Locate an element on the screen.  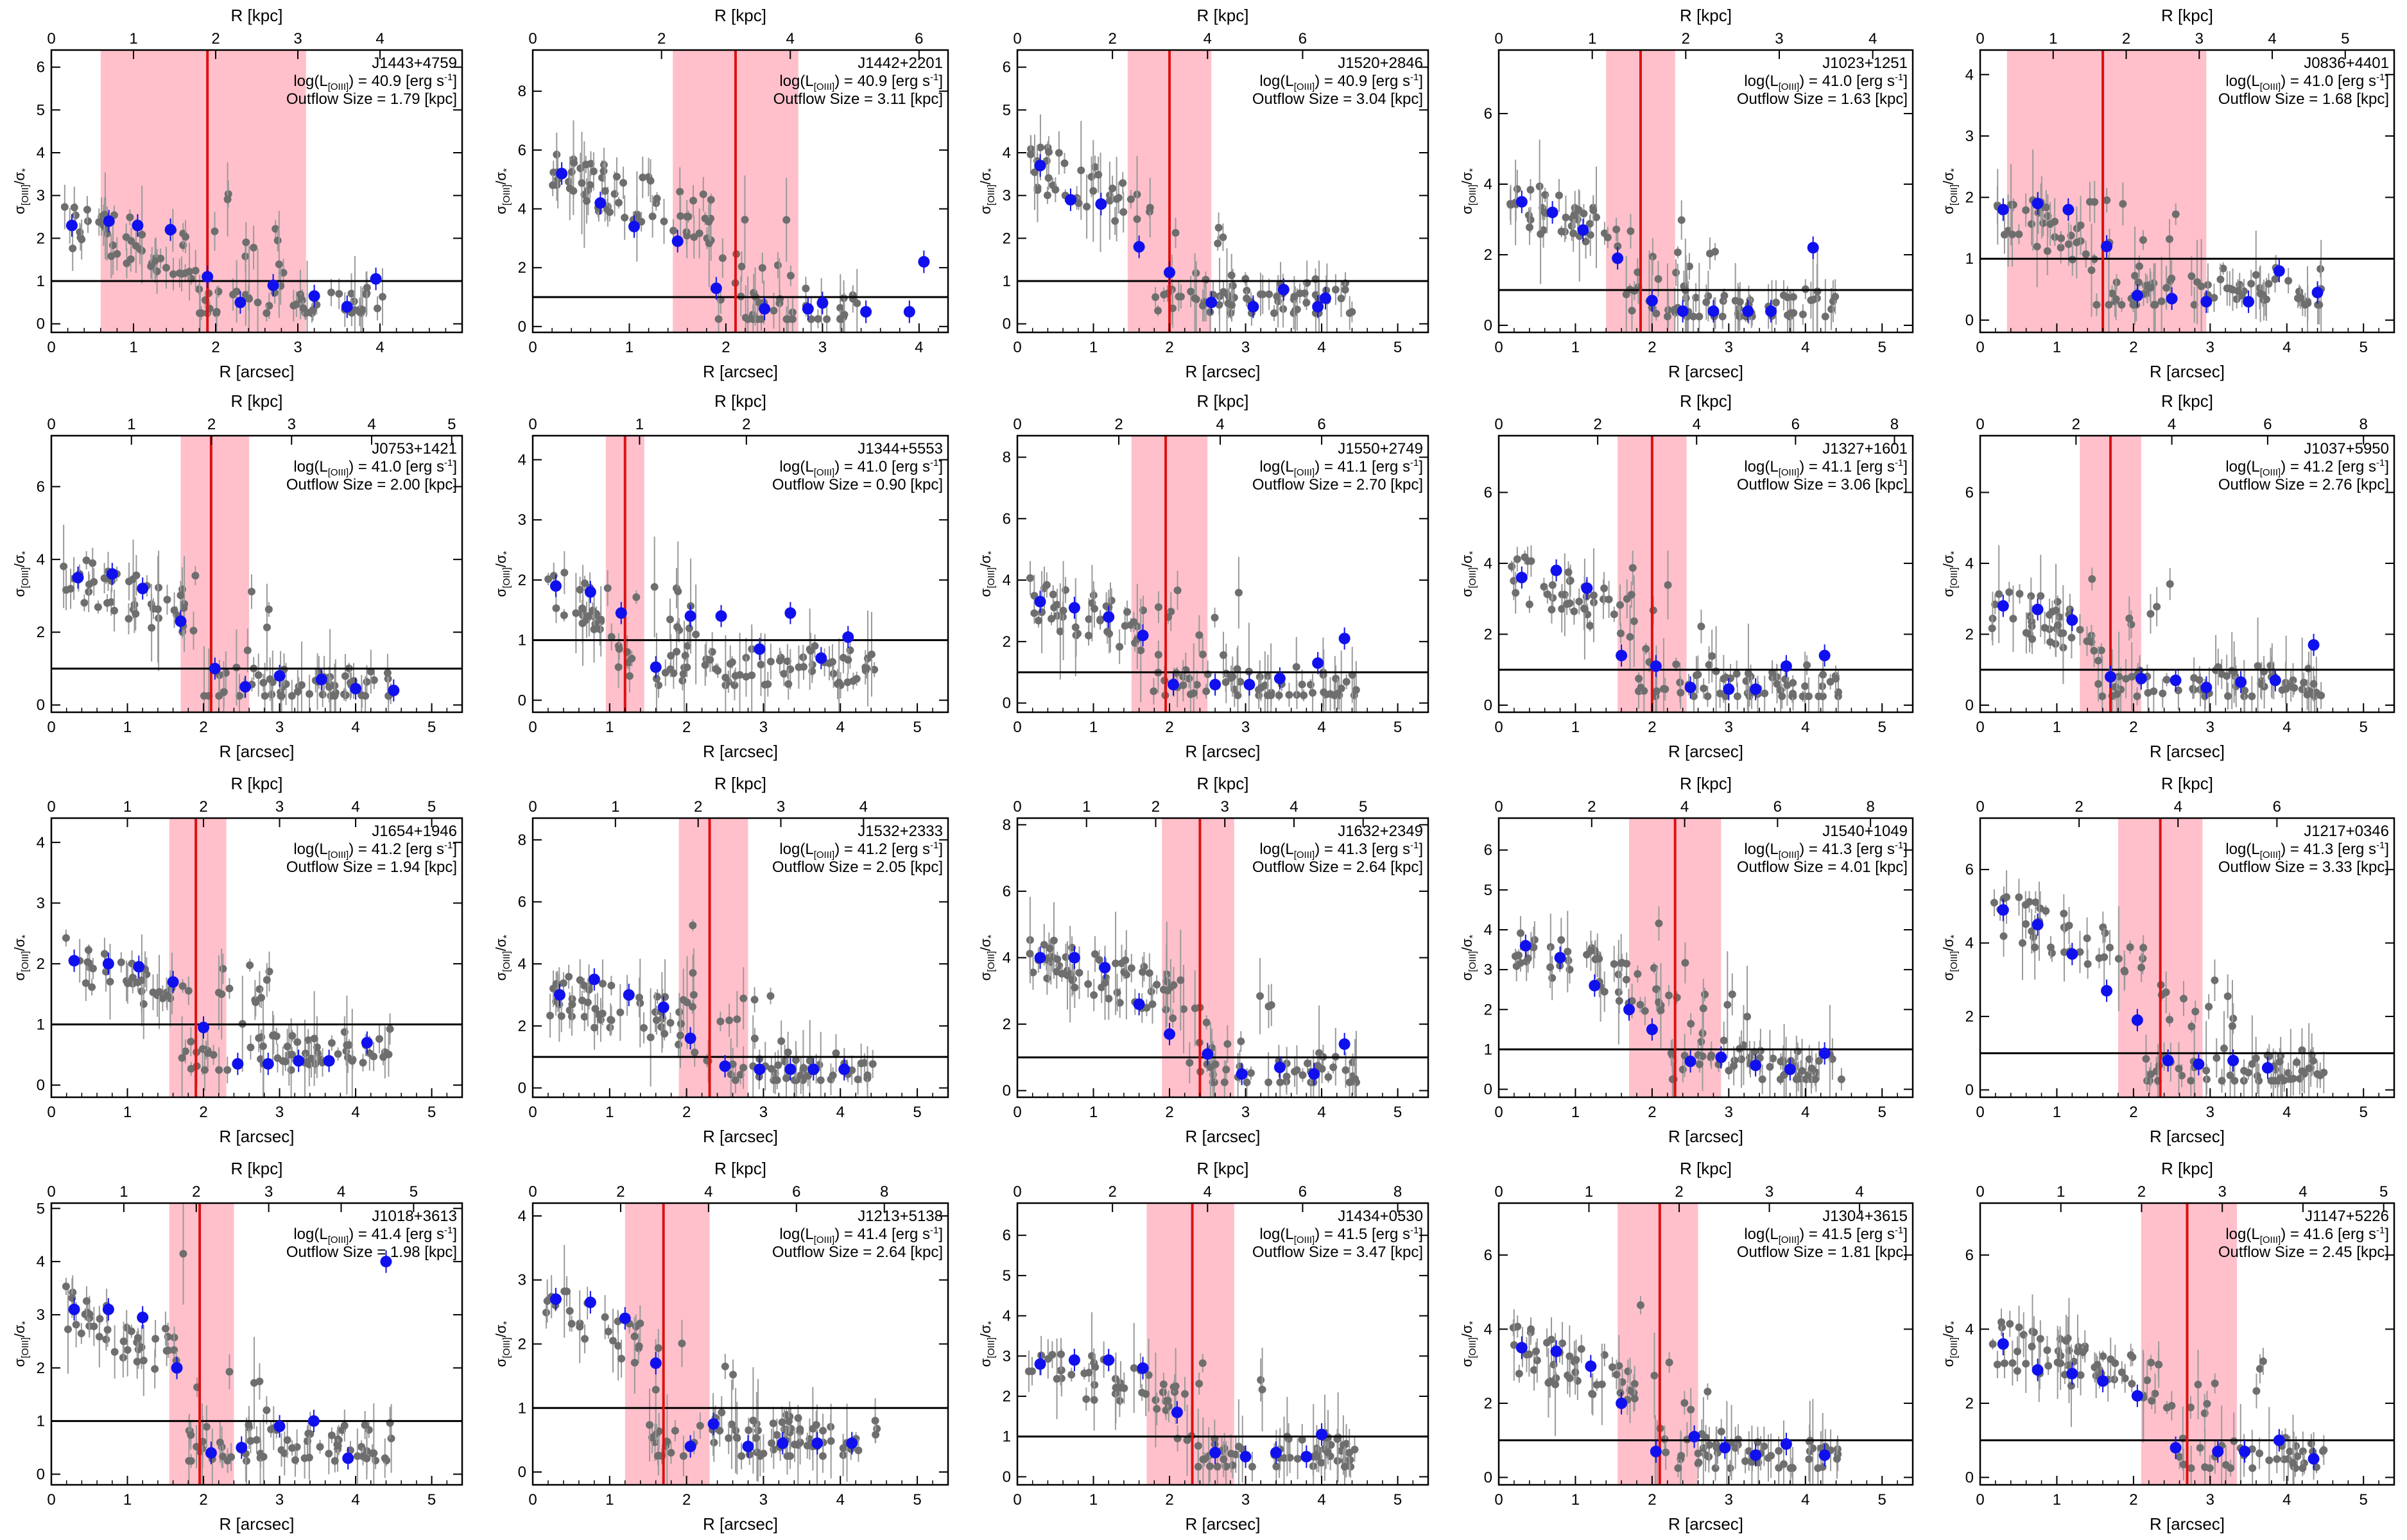
object-name: J1327+1601 is located at coordinates (1865, 449).